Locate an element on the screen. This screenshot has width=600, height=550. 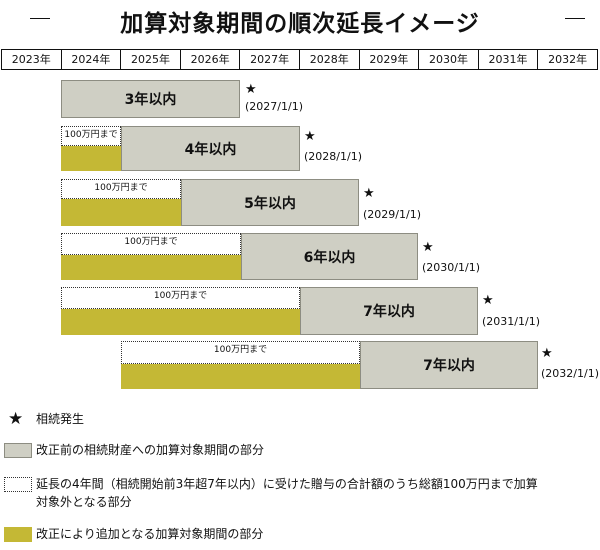
legend-olive-text: 改正により追加となる加算対象期間の部分 is located at coordinates (150, 534).